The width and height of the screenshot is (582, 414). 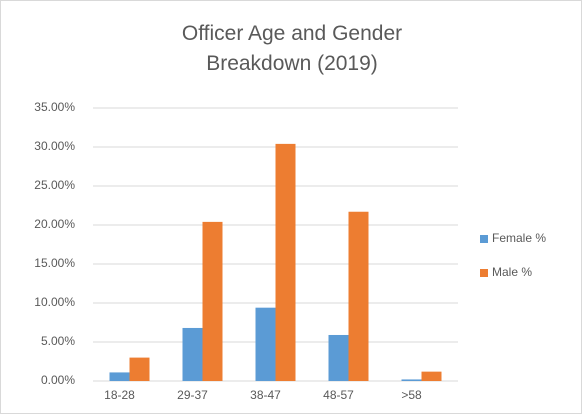 I want to click on y-tick-label: 10.00%, so click(x=54, y=302).